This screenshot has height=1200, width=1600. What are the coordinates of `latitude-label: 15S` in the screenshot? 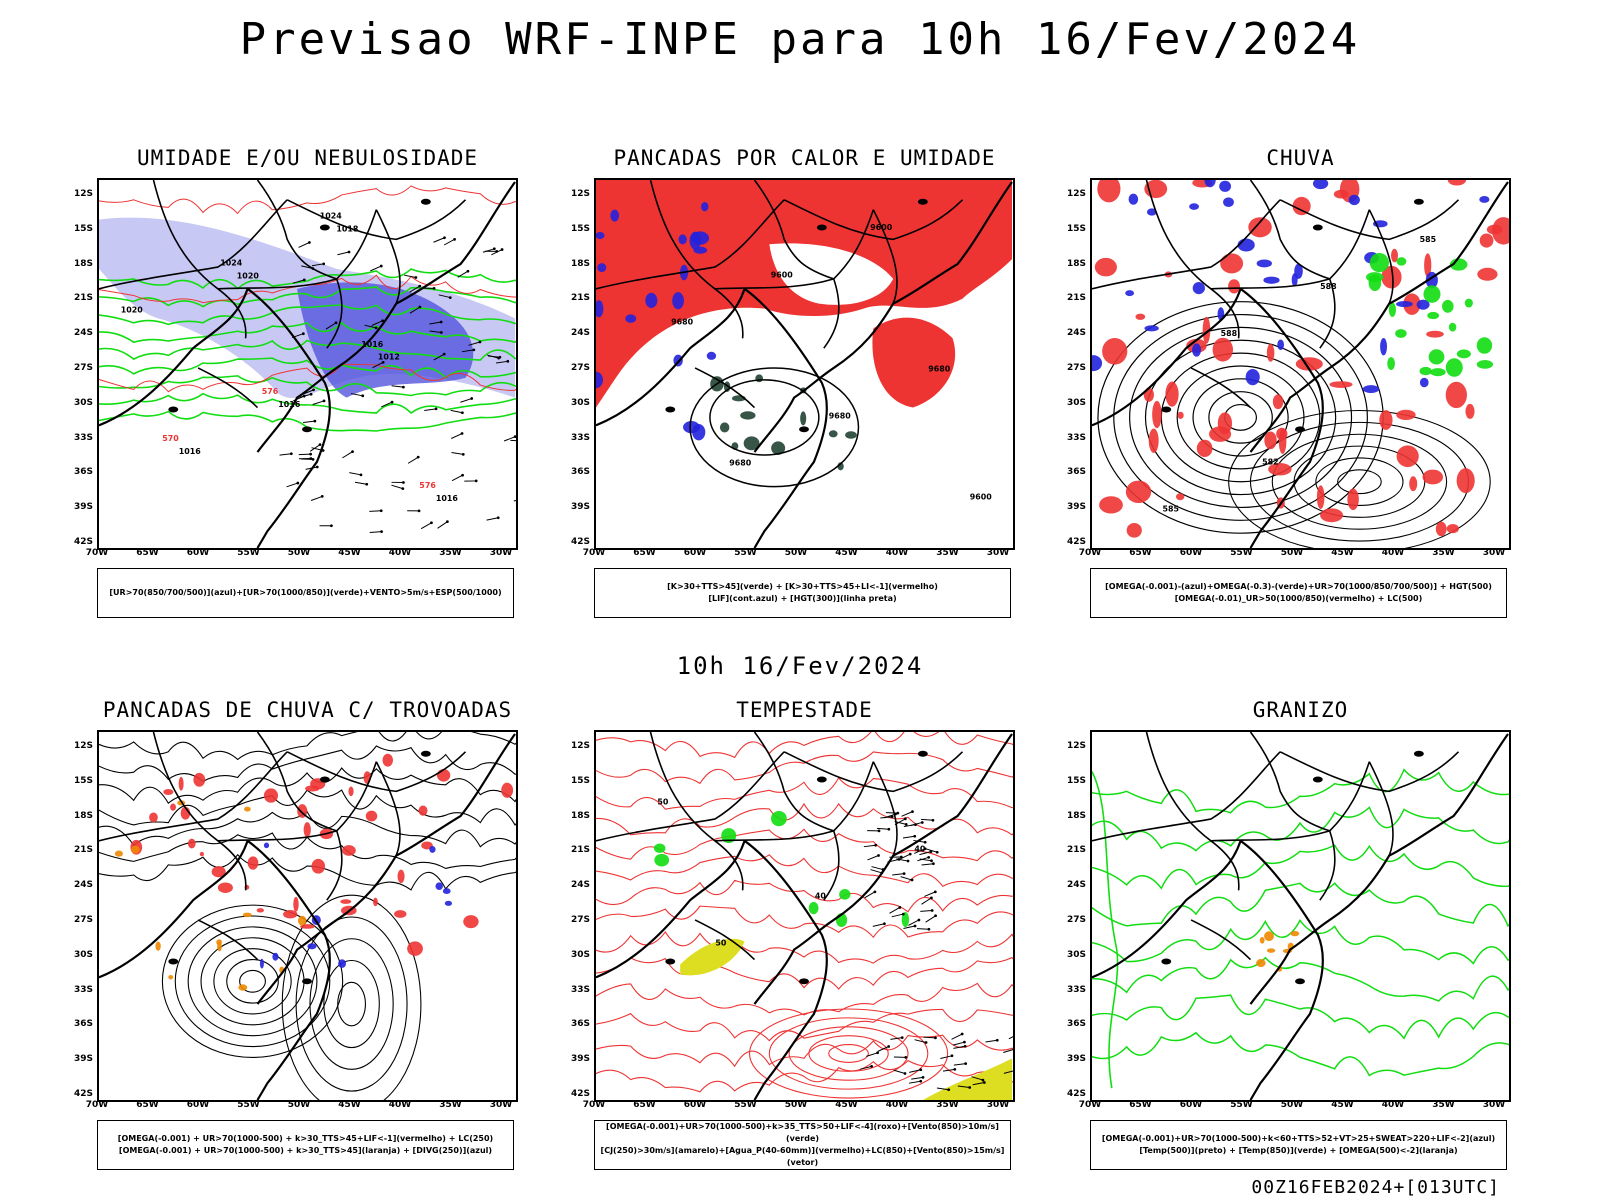 It's located at (1076, 228).